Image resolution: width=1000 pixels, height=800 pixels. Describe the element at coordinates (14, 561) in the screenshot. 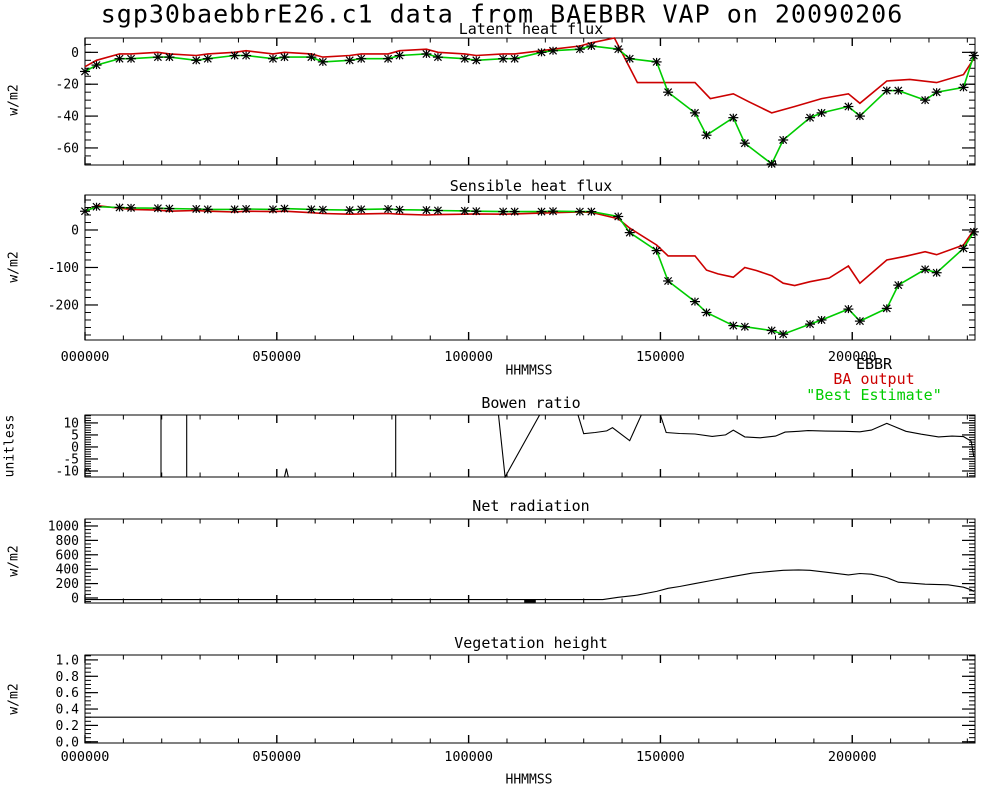

I see `ylabel-net-radiation: w/m2` at that location.